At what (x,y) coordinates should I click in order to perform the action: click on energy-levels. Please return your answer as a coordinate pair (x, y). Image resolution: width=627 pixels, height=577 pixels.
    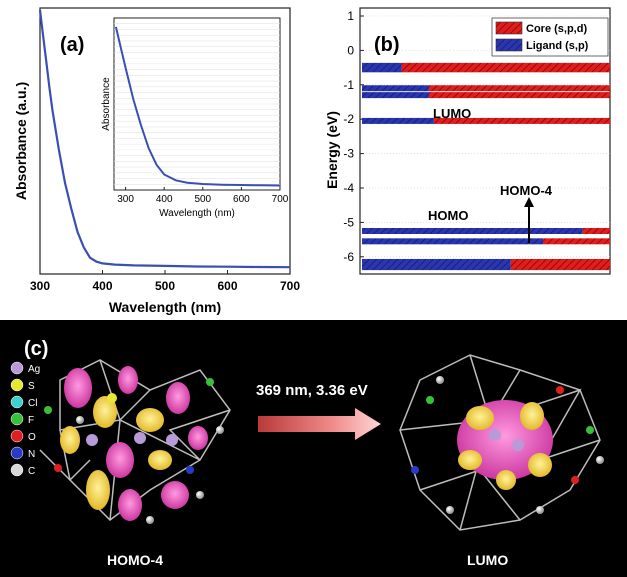
    Looking at the image, I should click on (486, 166).